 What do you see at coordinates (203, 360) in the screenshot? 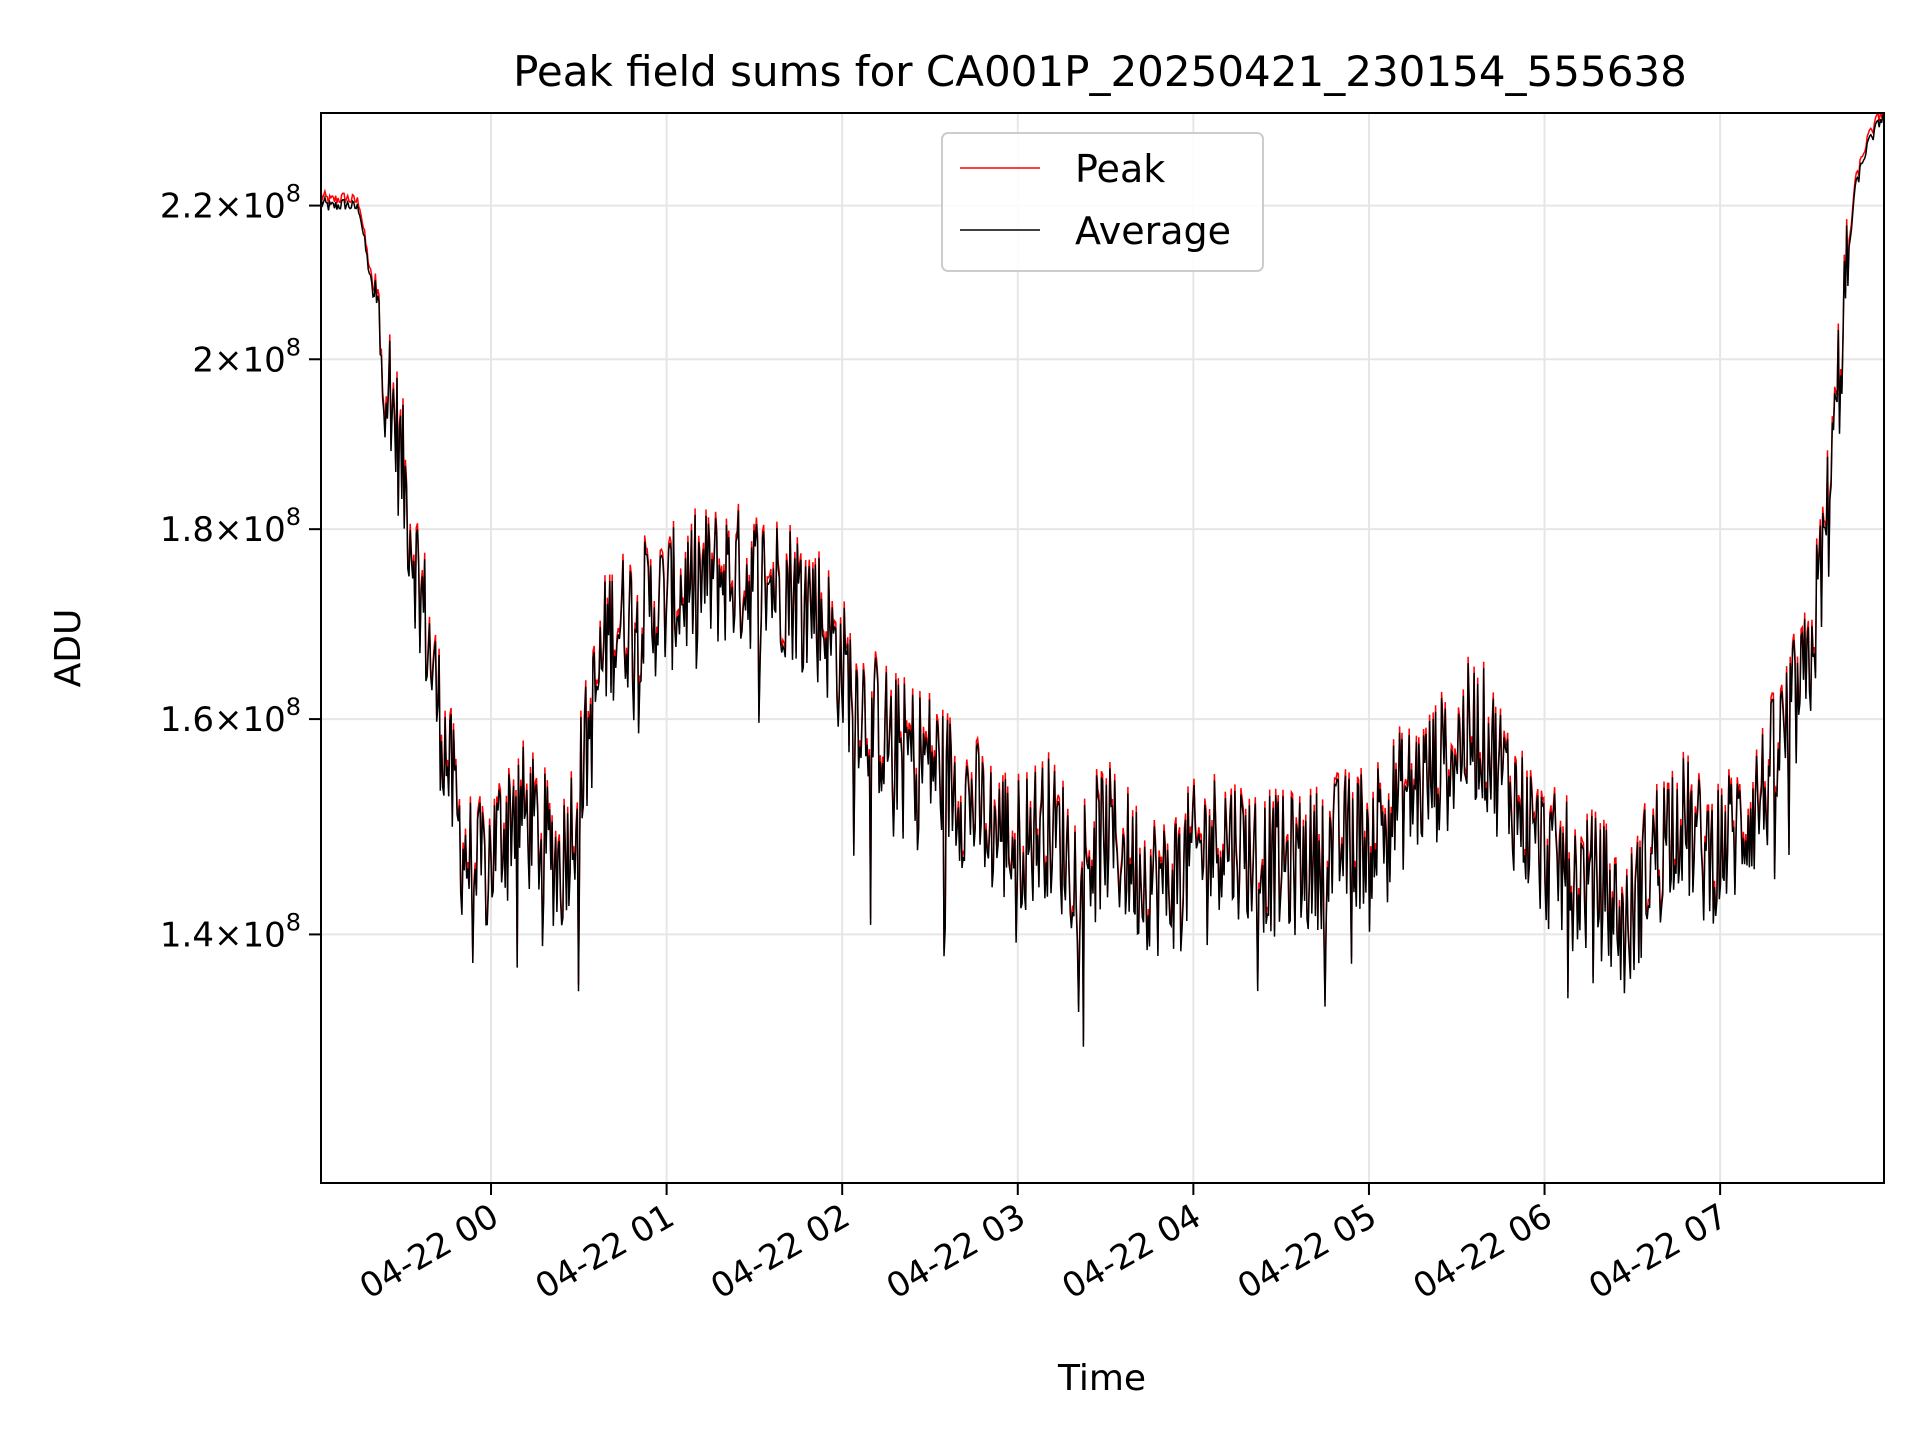
I see `y-tick-mantissa: 2` at bounding box center [203, 360].